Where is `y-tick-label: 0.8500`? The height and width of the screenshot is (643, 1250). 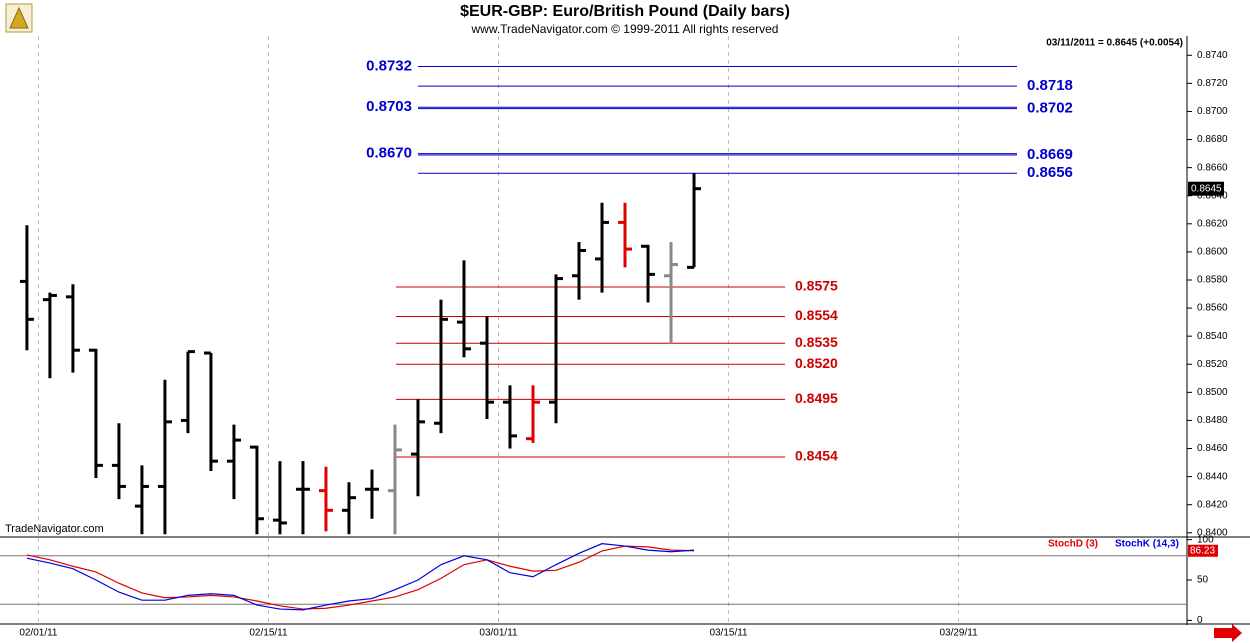
y-tick-label: 0.8500 is located at coordinates (1212, 392).